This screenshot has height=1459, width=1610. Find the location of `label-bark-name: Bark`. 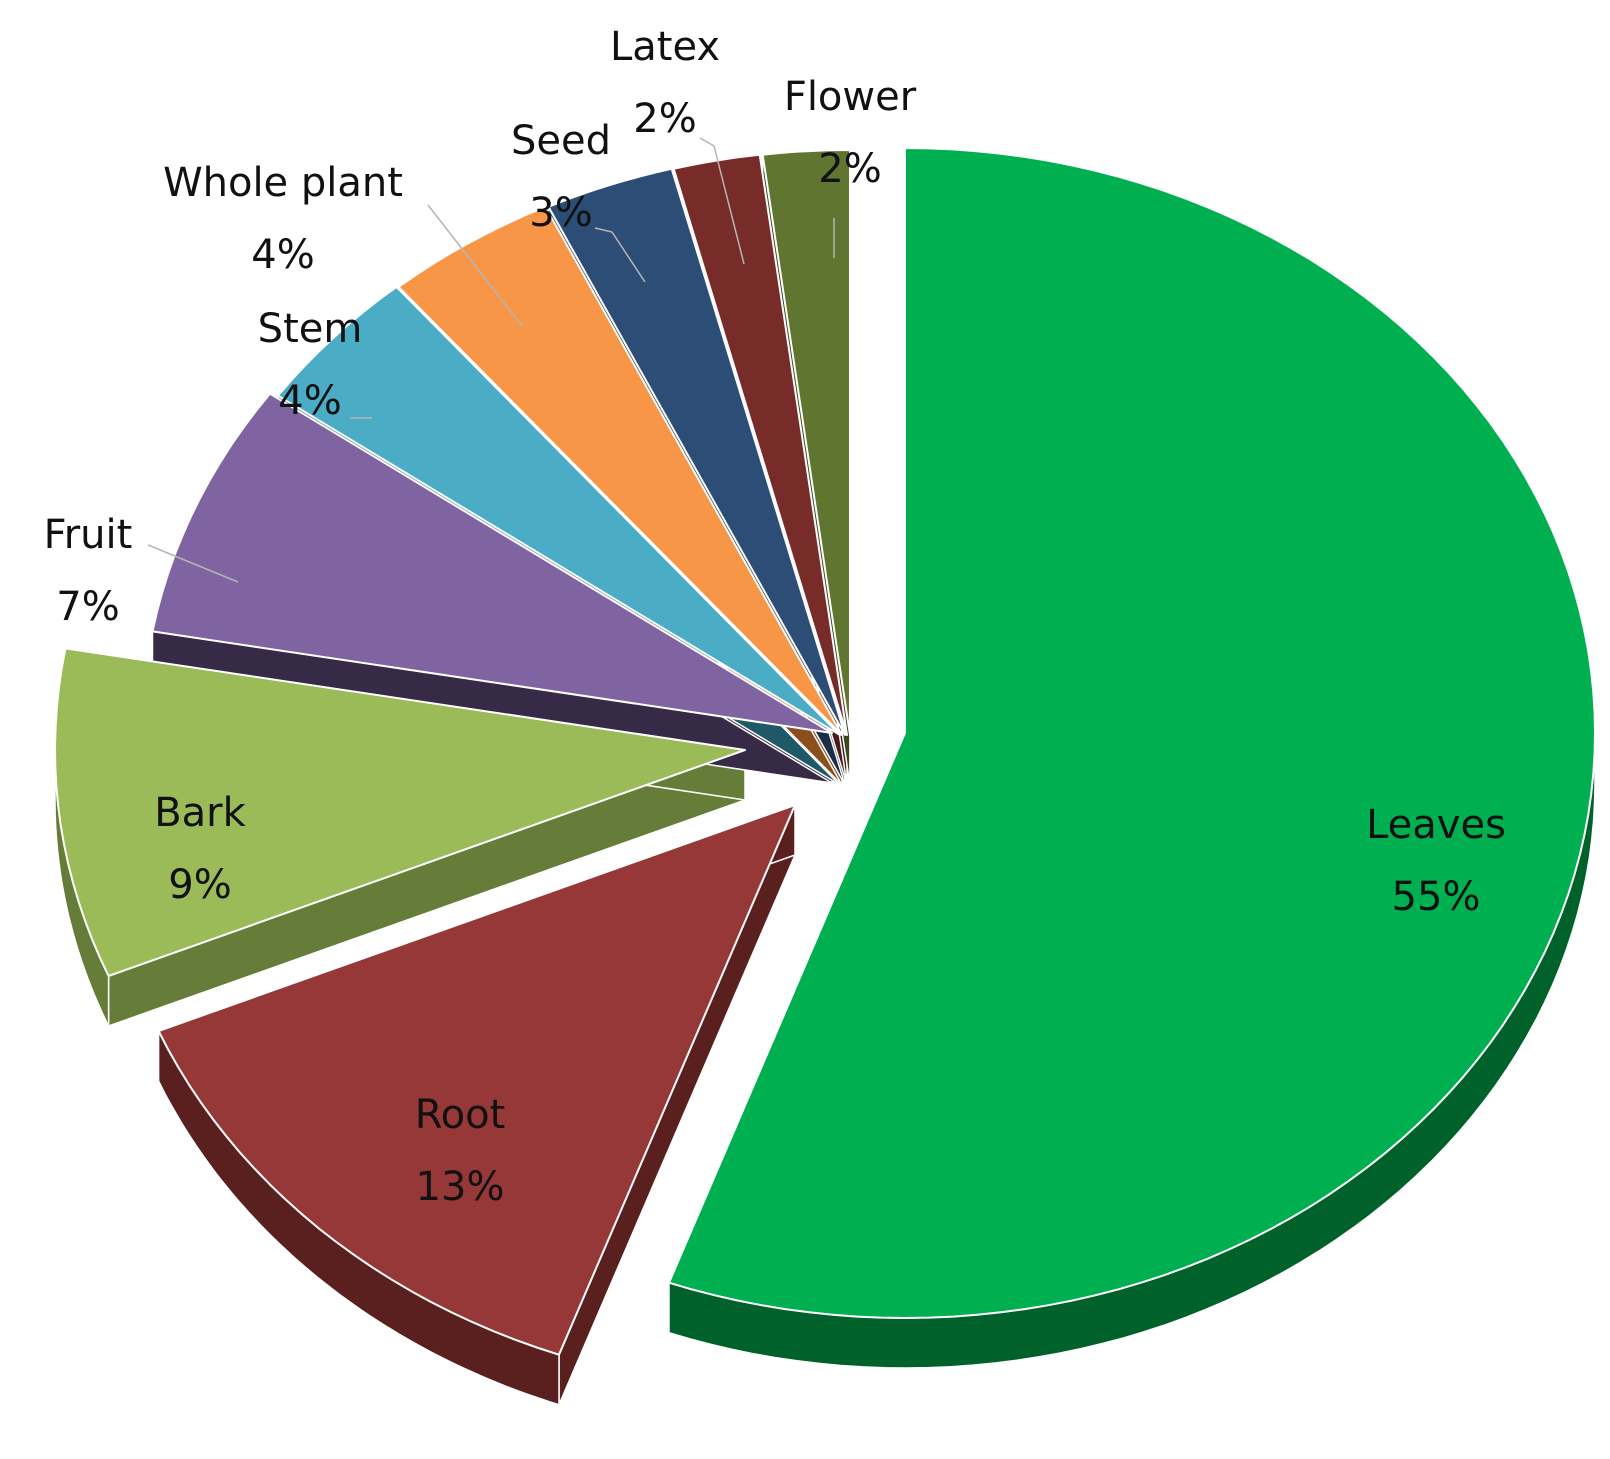

label-bark-name: Bark is located at coordinates (200, 813).